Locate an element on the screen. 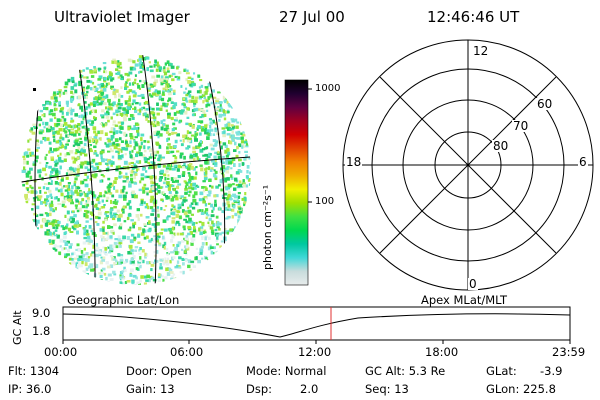 The image size is (600, 400). glat-label: GLat: is located at coordinates (501, 371).